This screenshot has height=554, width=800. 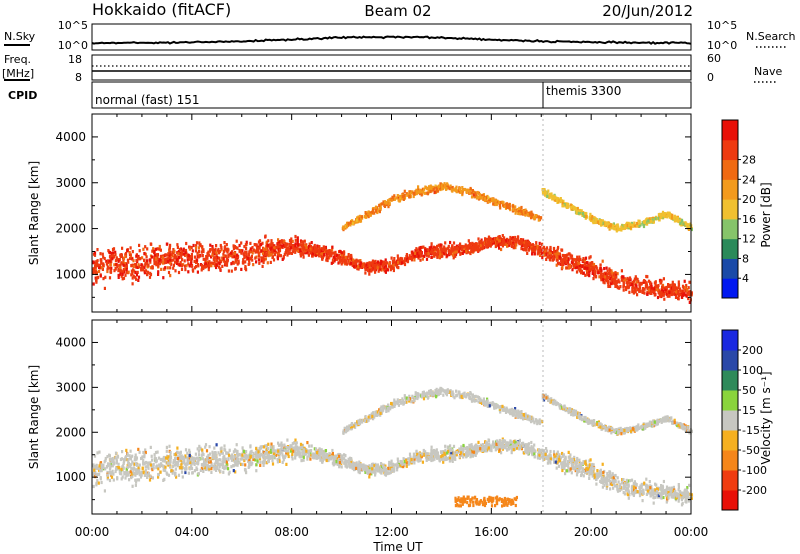 I want to click on nave-tick-top: 60, so click(x=714, y=58).